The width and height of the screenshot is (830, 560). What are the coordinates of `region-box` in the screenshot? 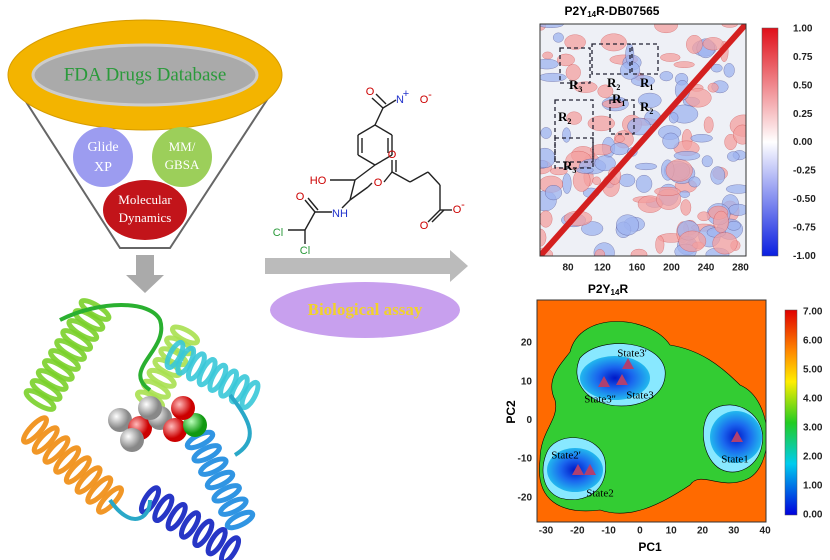 It's located at (575, 65).